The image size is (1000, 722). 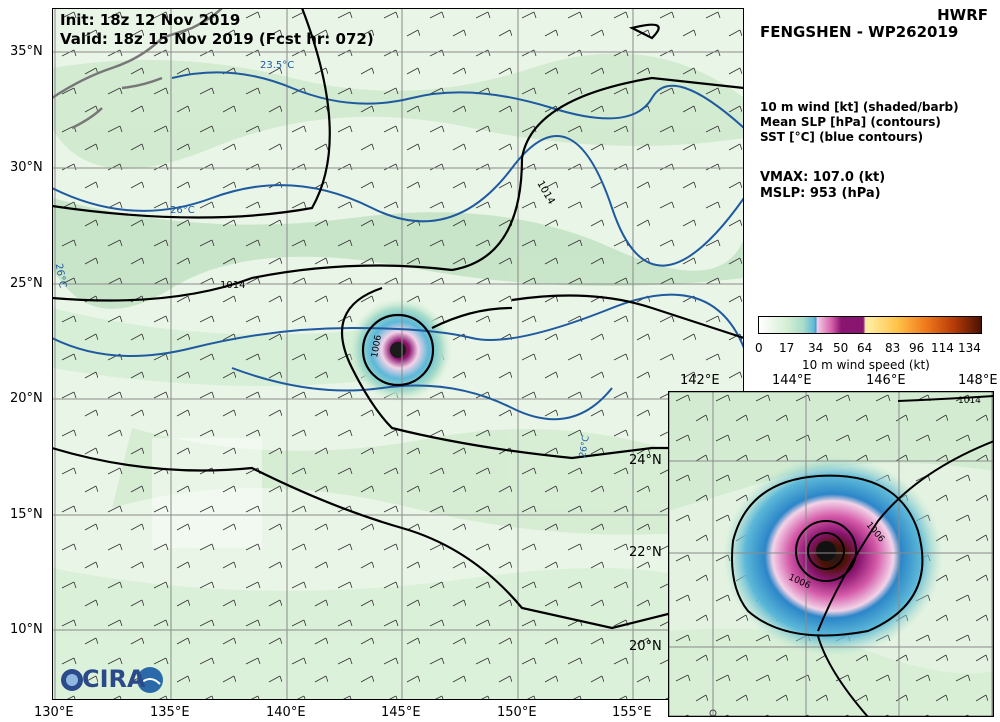 I want to click on lat-label: 25°N, so click(x=26, y=283).